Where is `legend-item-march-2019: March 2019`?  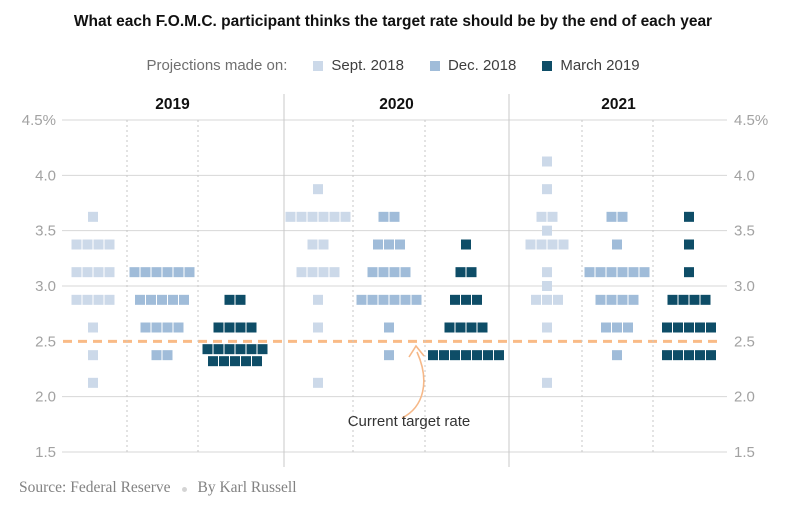 legend-item-march-2019: March 2019 is located at coordinates (591, 65).